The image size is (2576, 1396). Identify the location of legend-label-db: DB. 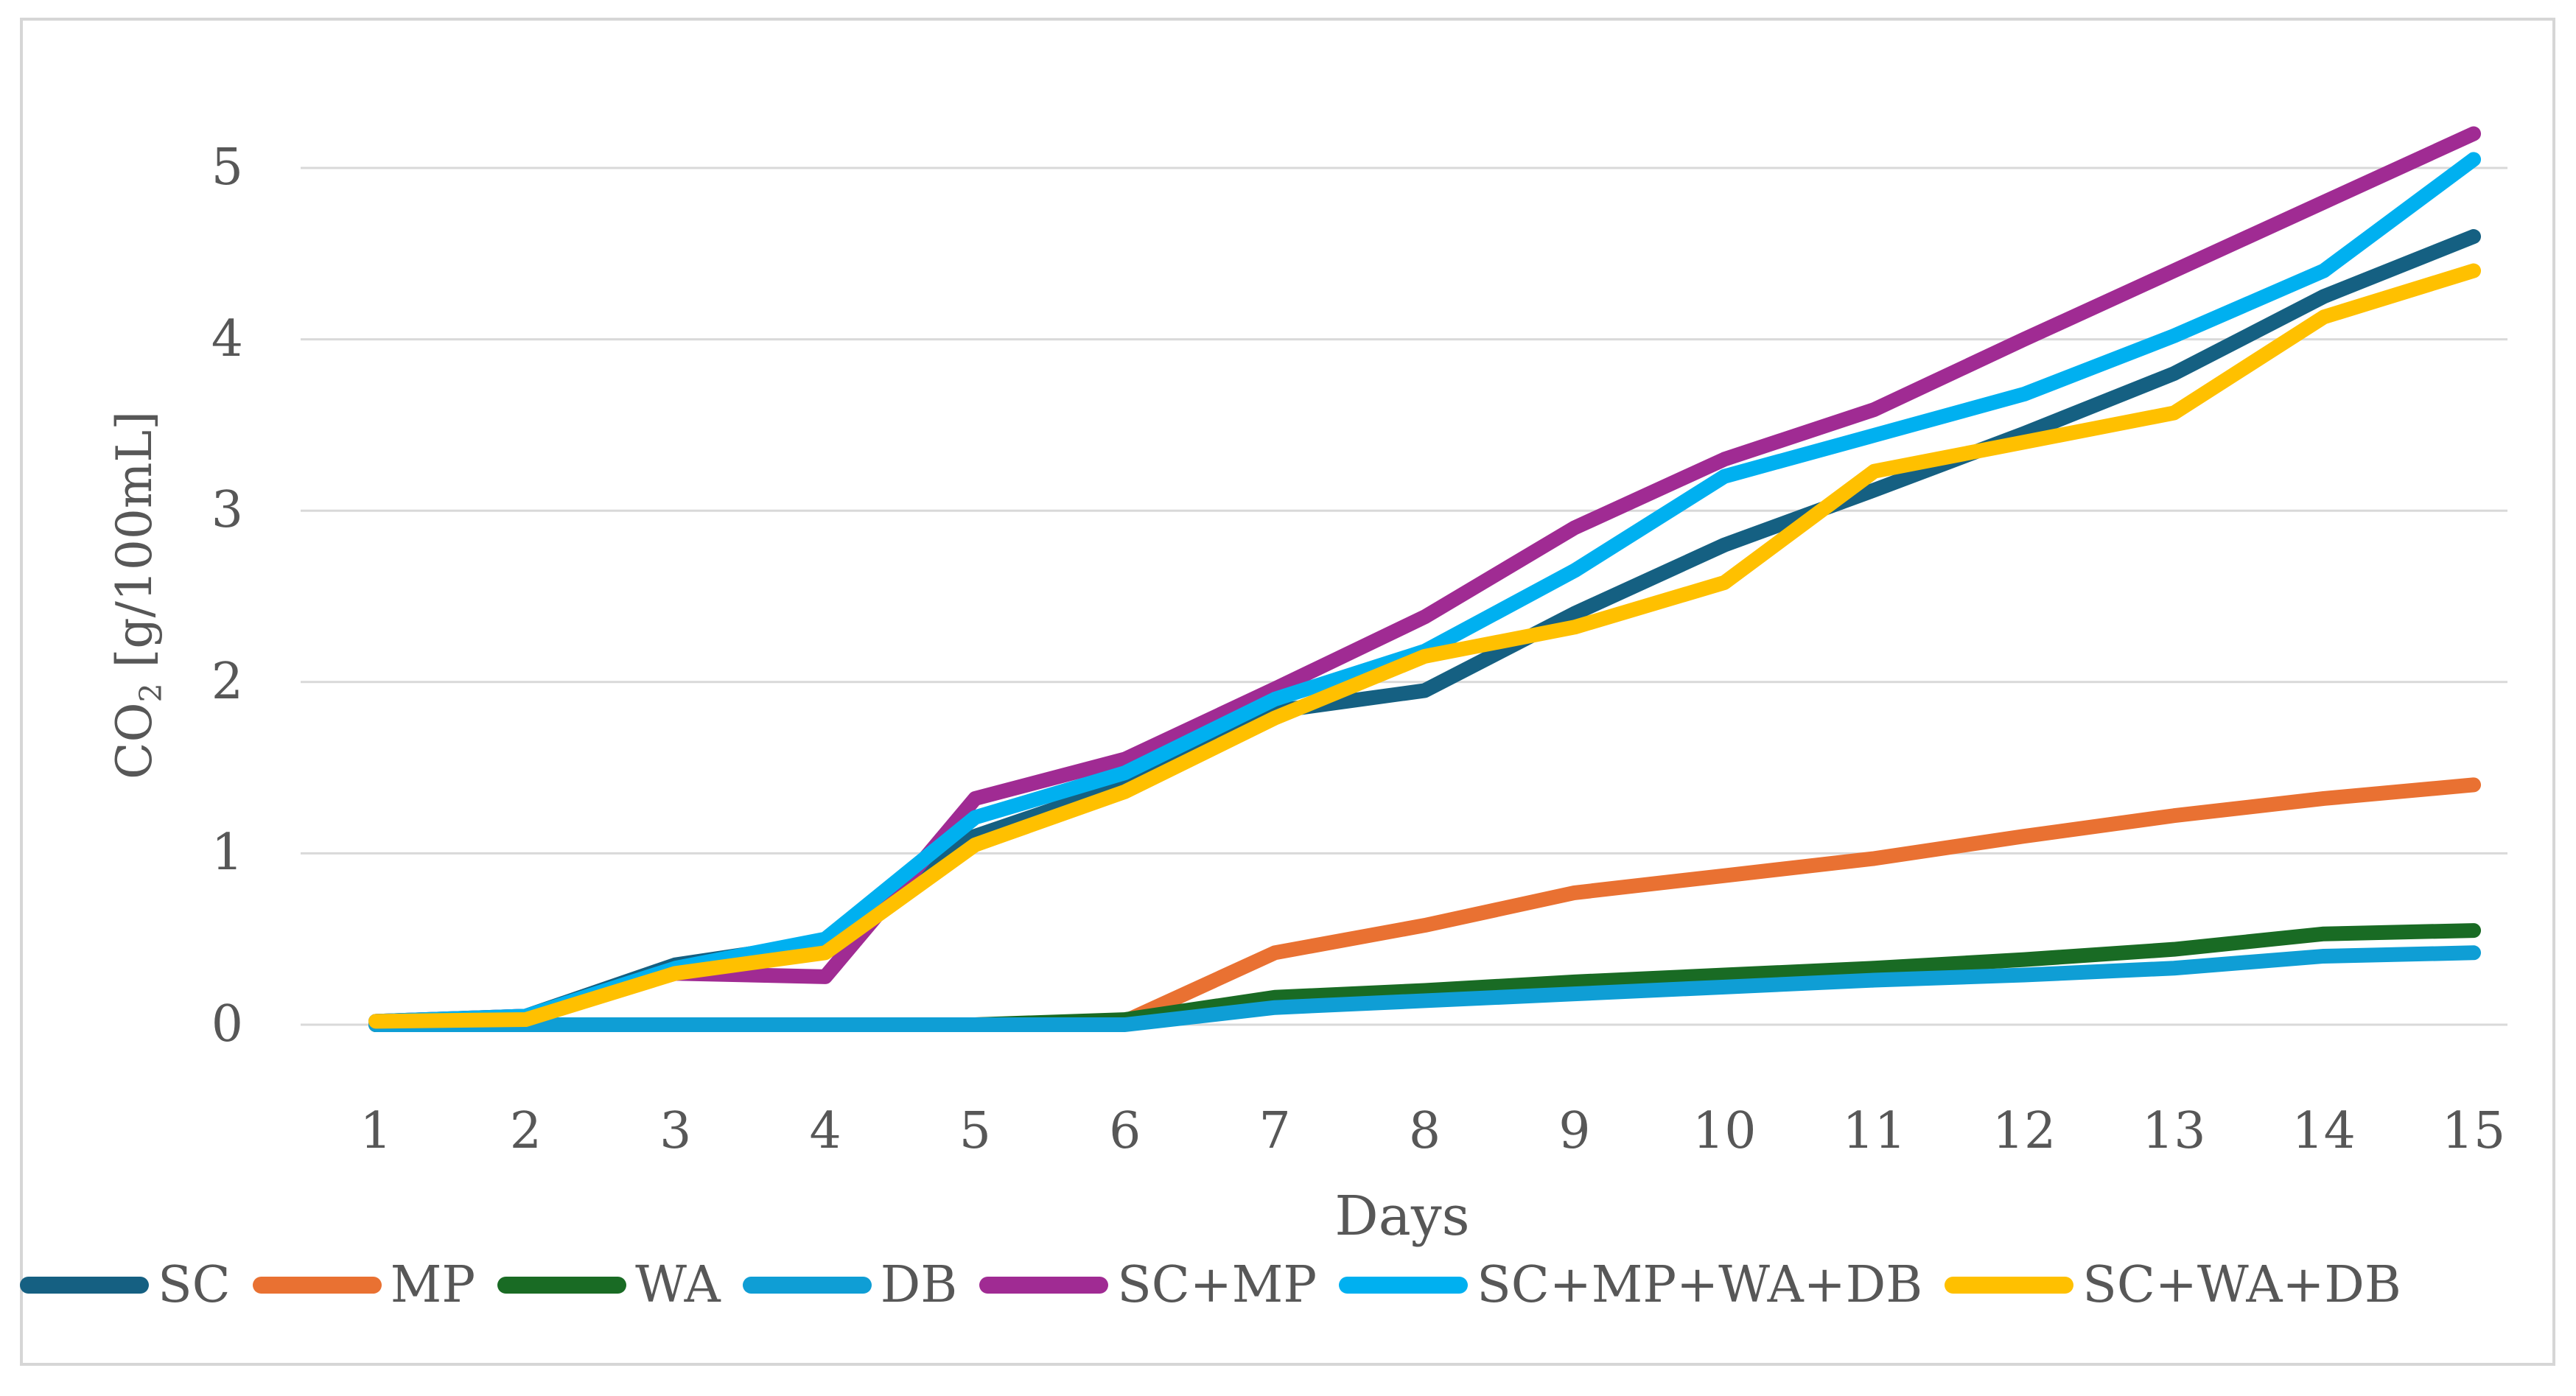
(919, 1284).